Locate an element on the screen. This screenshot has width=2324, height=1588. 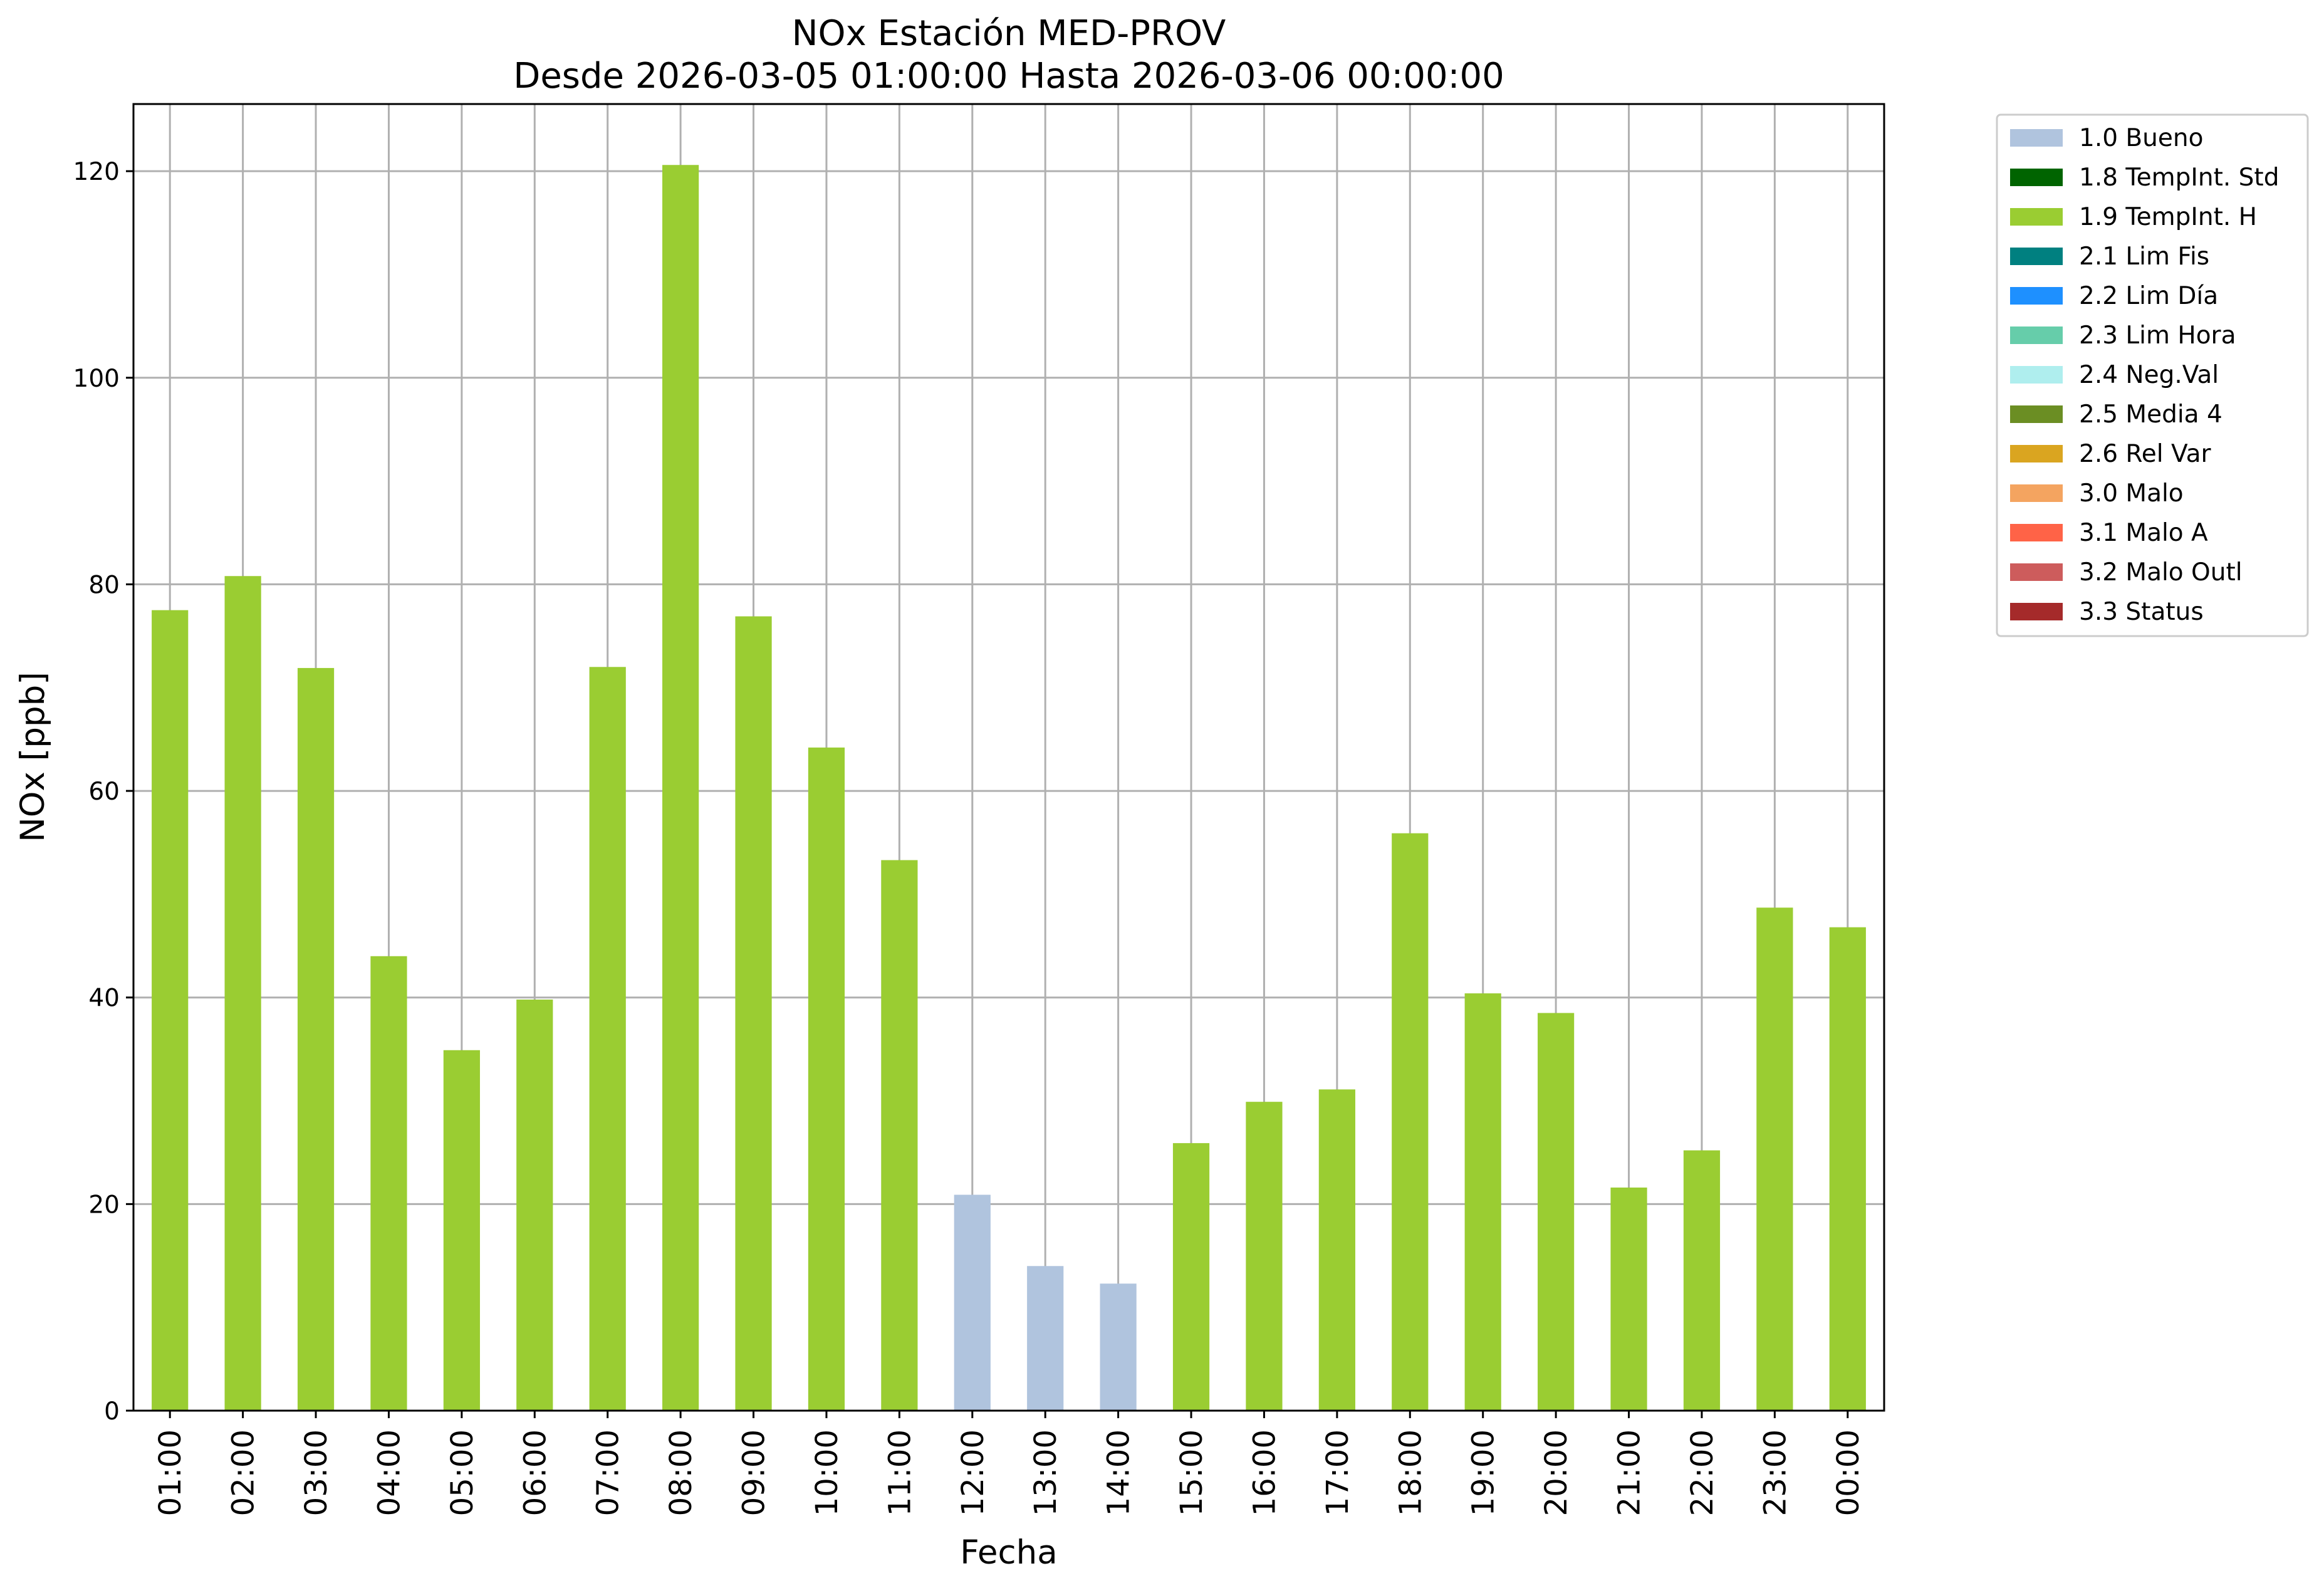
x-axis-label: Fecha is located at coordinates (1008, 1553).